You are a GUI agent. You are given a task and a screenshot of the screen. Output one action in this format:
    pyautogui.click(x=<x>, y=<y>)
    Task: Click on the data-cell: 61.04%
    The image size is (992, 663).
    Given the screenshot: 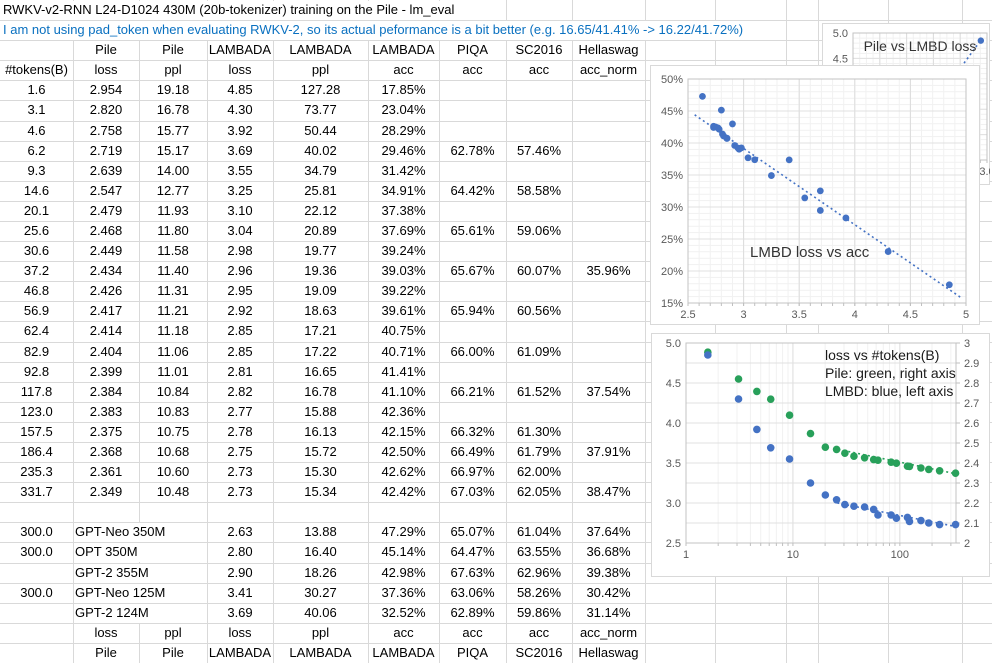 What is the action you would take?
    pyautogui.click(x=539, y=531)
    